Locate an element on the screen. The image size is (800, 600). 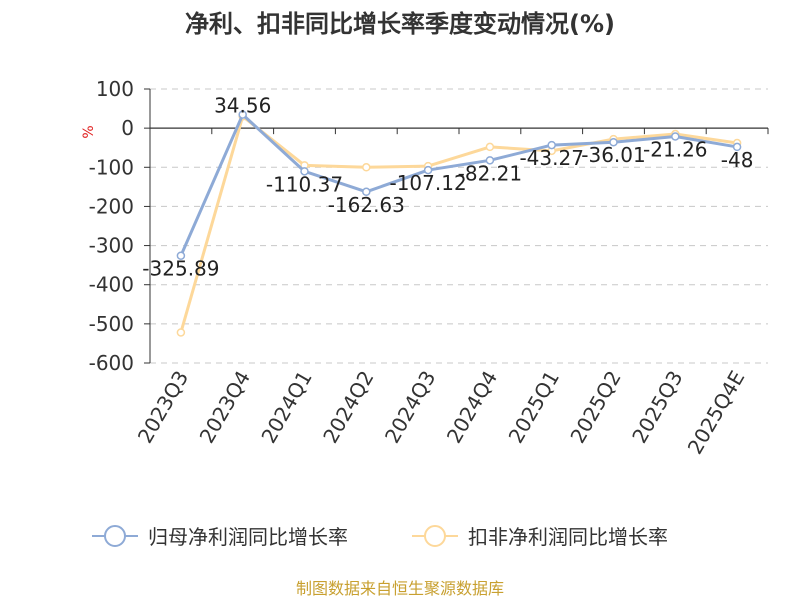
data-label: -36.01 is located at coordinates (613, 155).